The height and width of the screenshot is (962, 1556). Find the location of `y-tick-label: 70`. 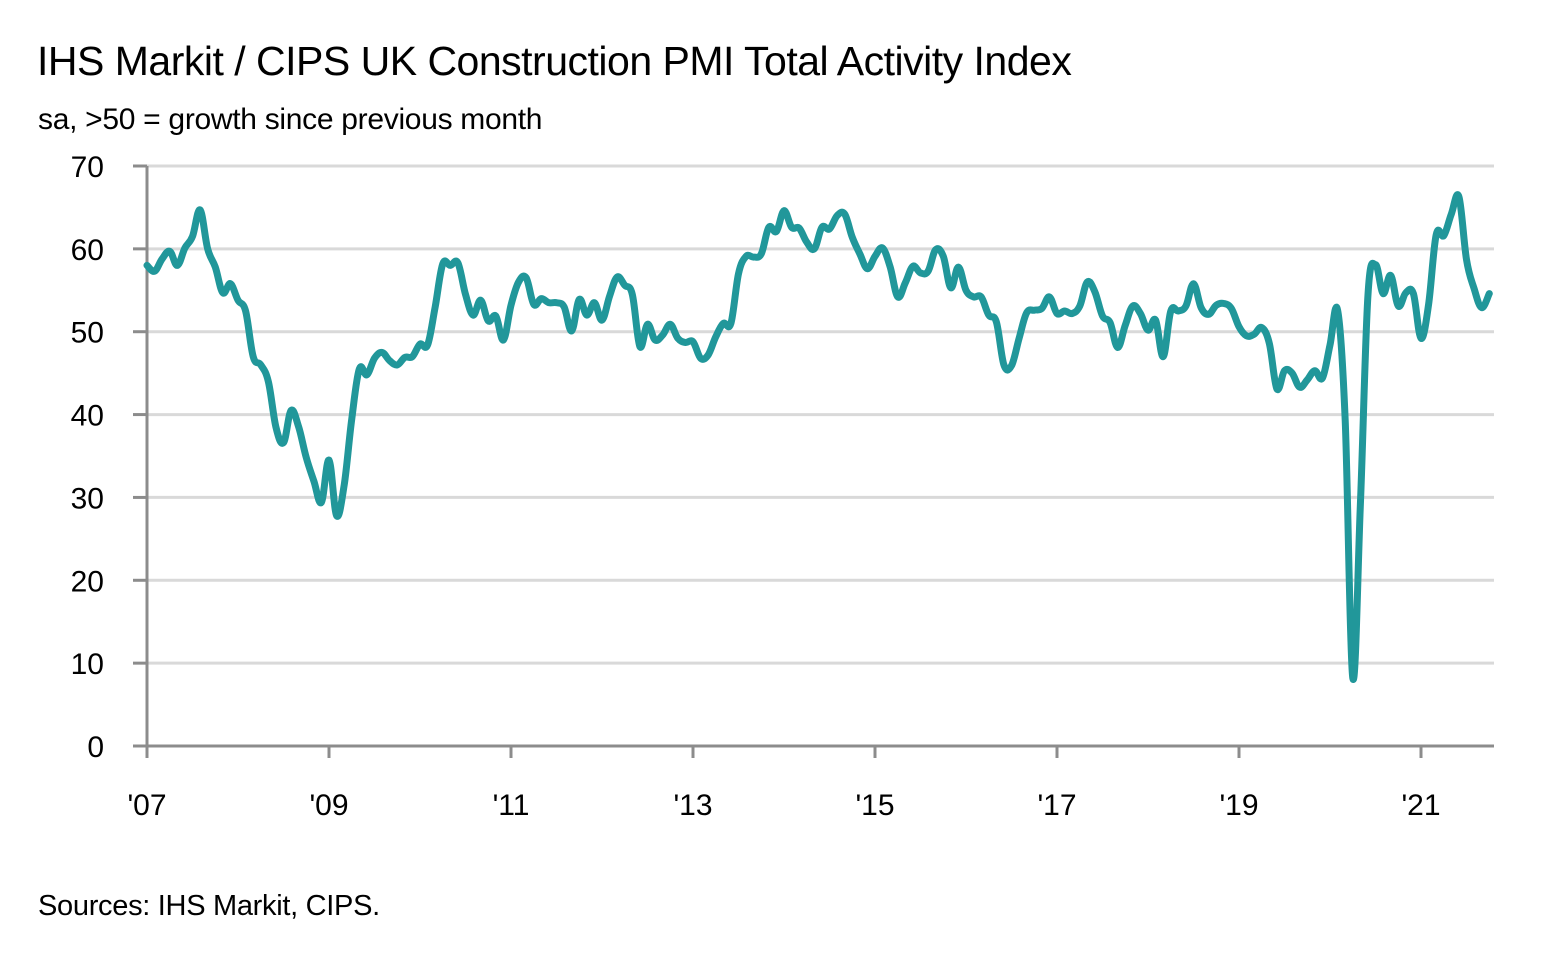

y-tick-label: 70 is located at coordinates (87, 167).